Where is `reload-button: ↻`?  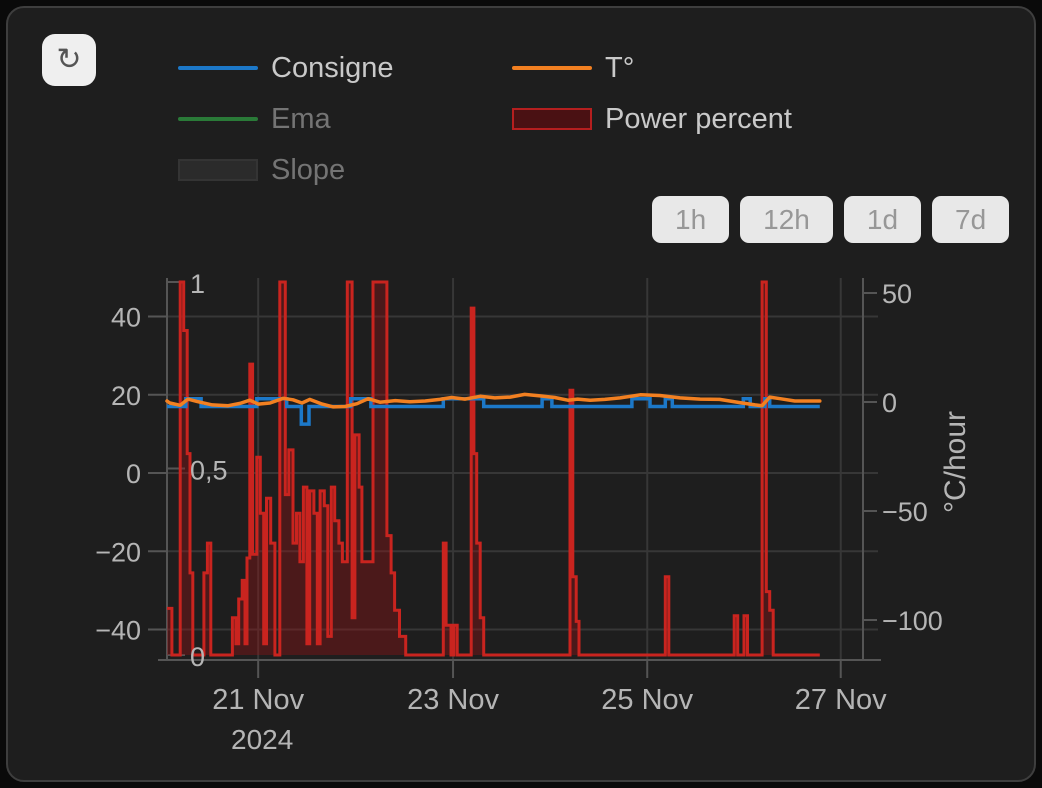
reload-button: ↻ is located at coordinates (69, 60).